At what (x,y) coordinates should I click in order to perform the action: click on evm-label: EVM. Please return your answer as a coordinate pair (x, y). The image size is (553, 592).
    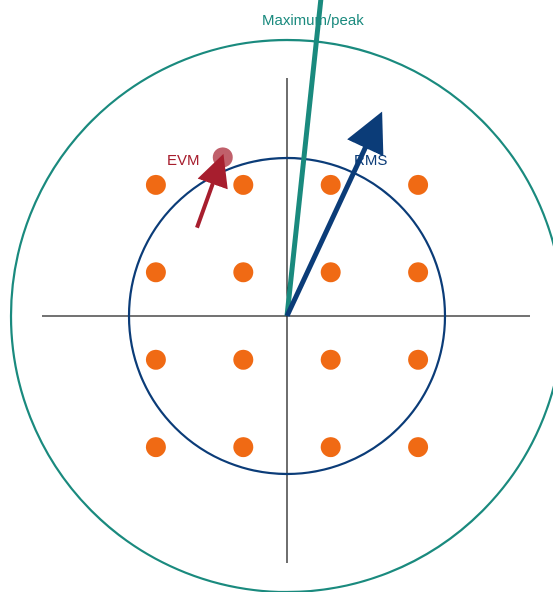
    Looking at the image, I should click on (183, 160).